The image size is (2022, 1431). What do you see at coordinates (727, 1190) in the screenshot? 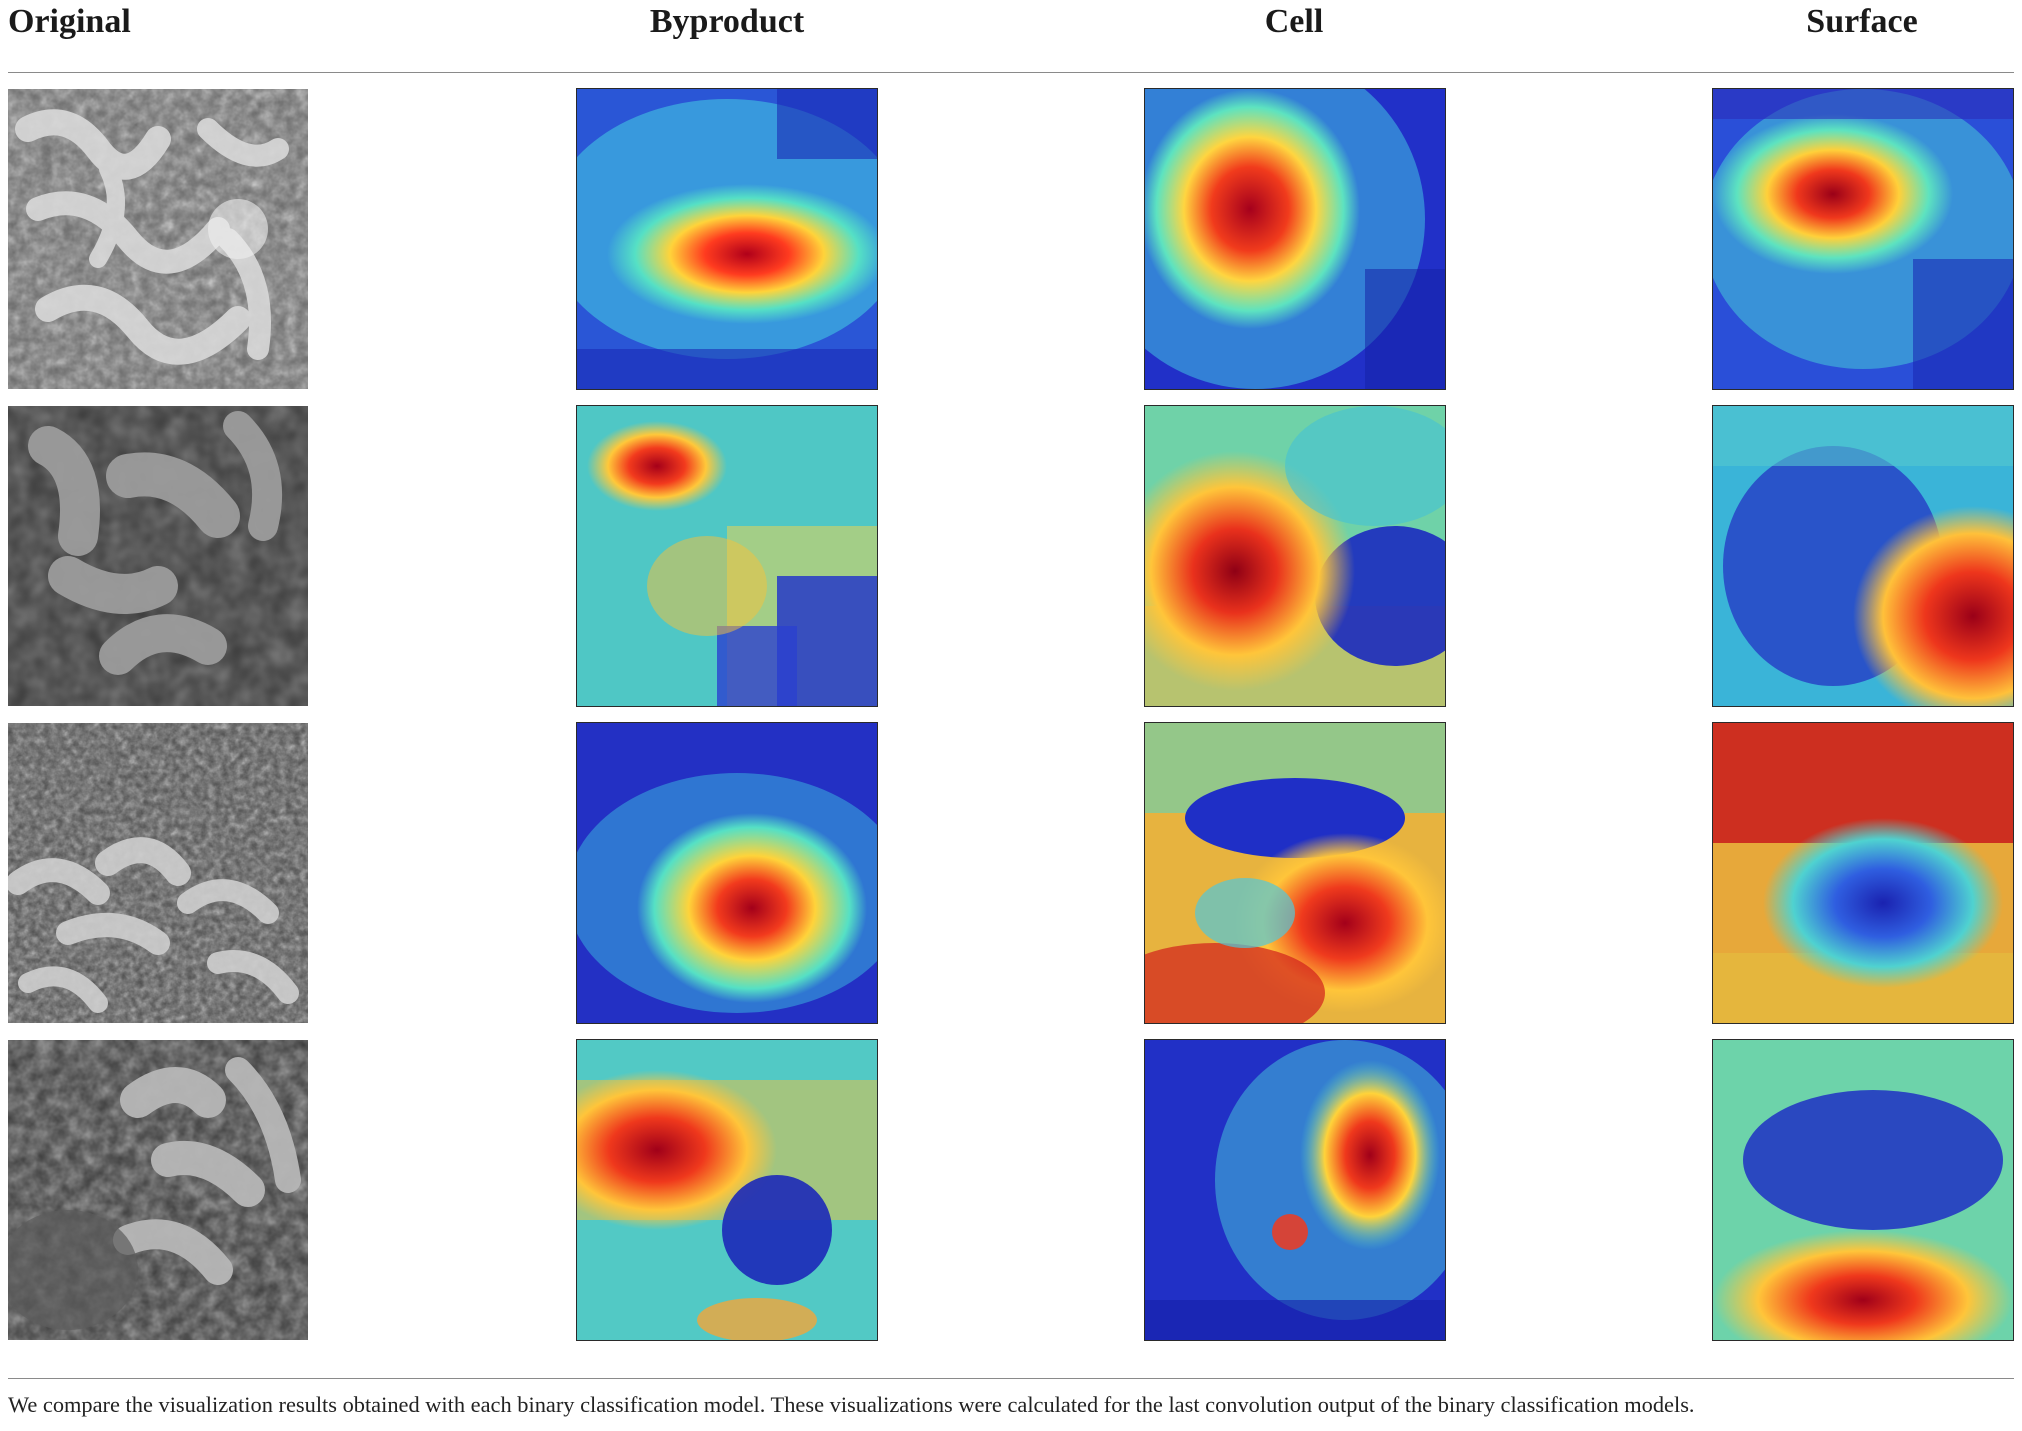
I see `heatmap-row-4-byproduct` at bounding box center [727, 1190].